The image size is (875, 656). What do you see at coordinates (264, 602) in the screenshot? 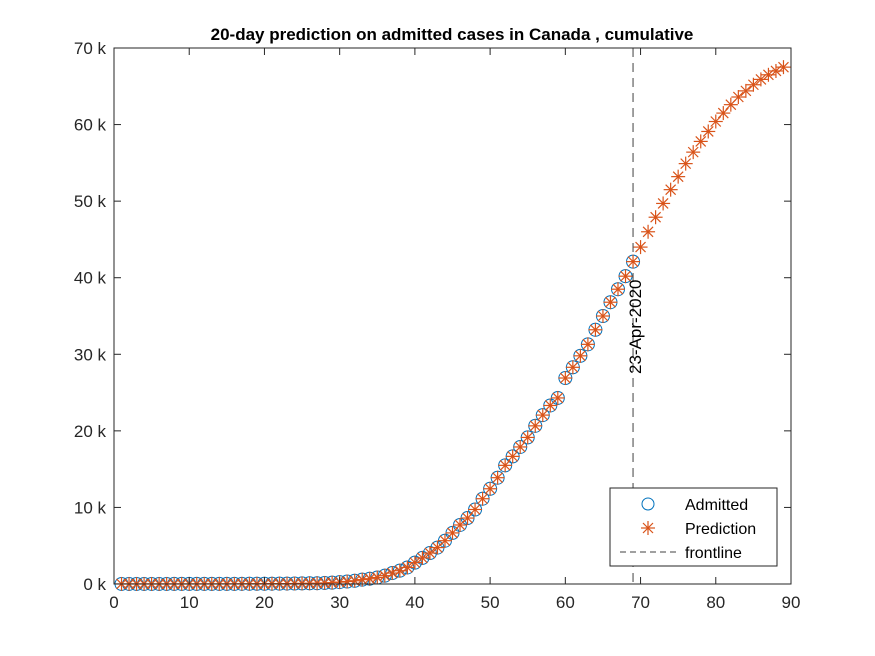
I see `x-tick-label: 20` at bounding box center [264, 602].